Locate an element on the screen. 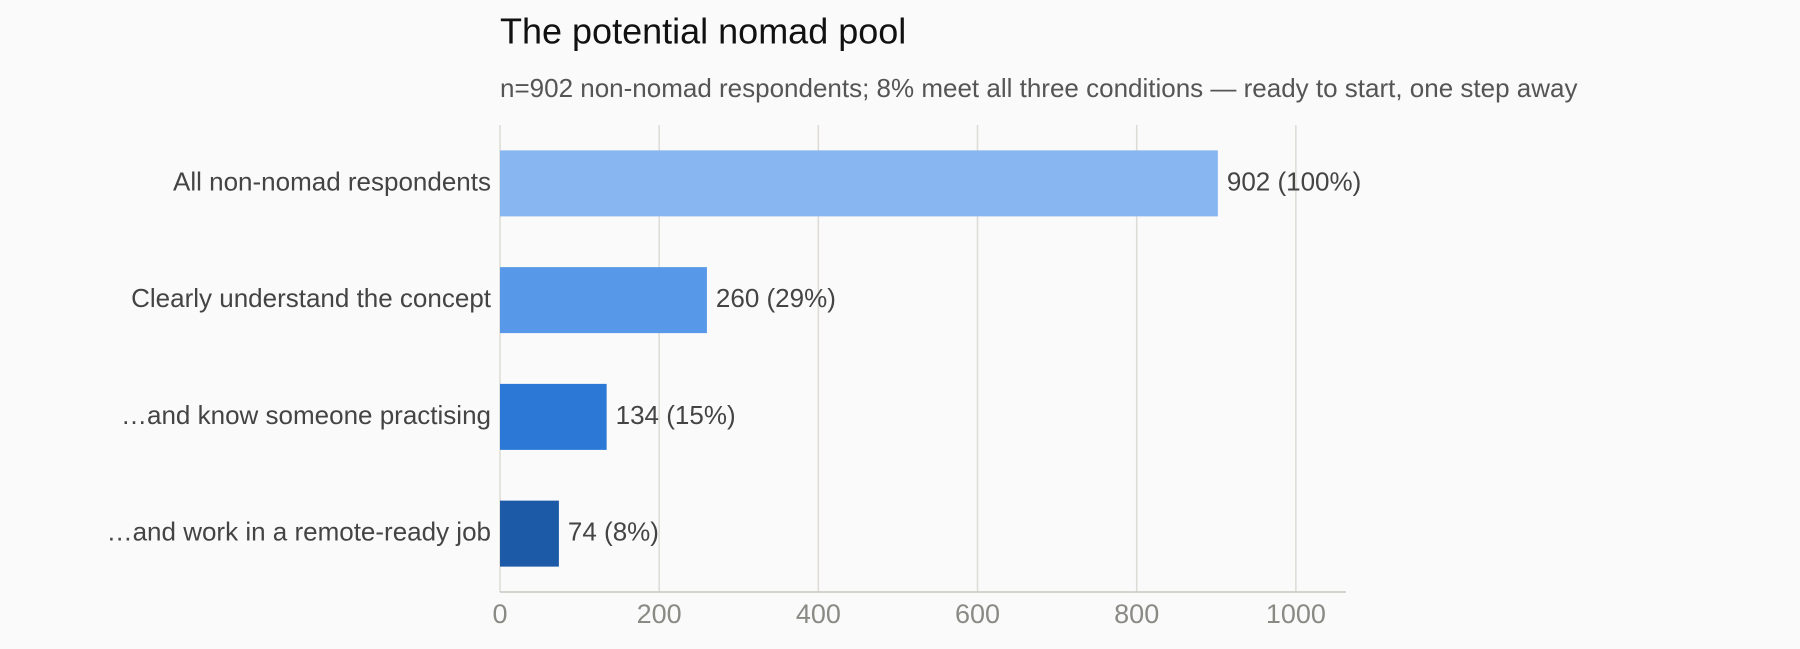  x-tick-label: 400 is located at coordinates (818, 614).